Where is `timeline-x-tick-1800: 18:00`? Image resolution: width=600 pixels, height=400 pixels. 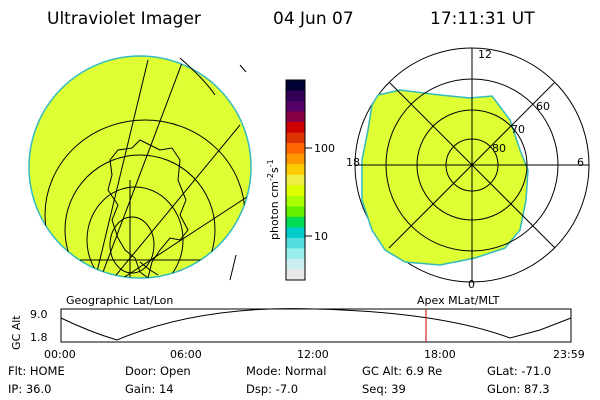
timeline-x-tick-1800: 18:00 is located at coordinates (440, 354).